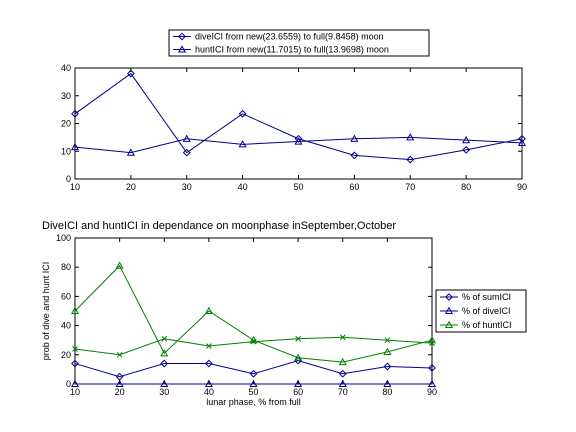  I want to click on legend-entry: % of sumICI, so click(486, 297).